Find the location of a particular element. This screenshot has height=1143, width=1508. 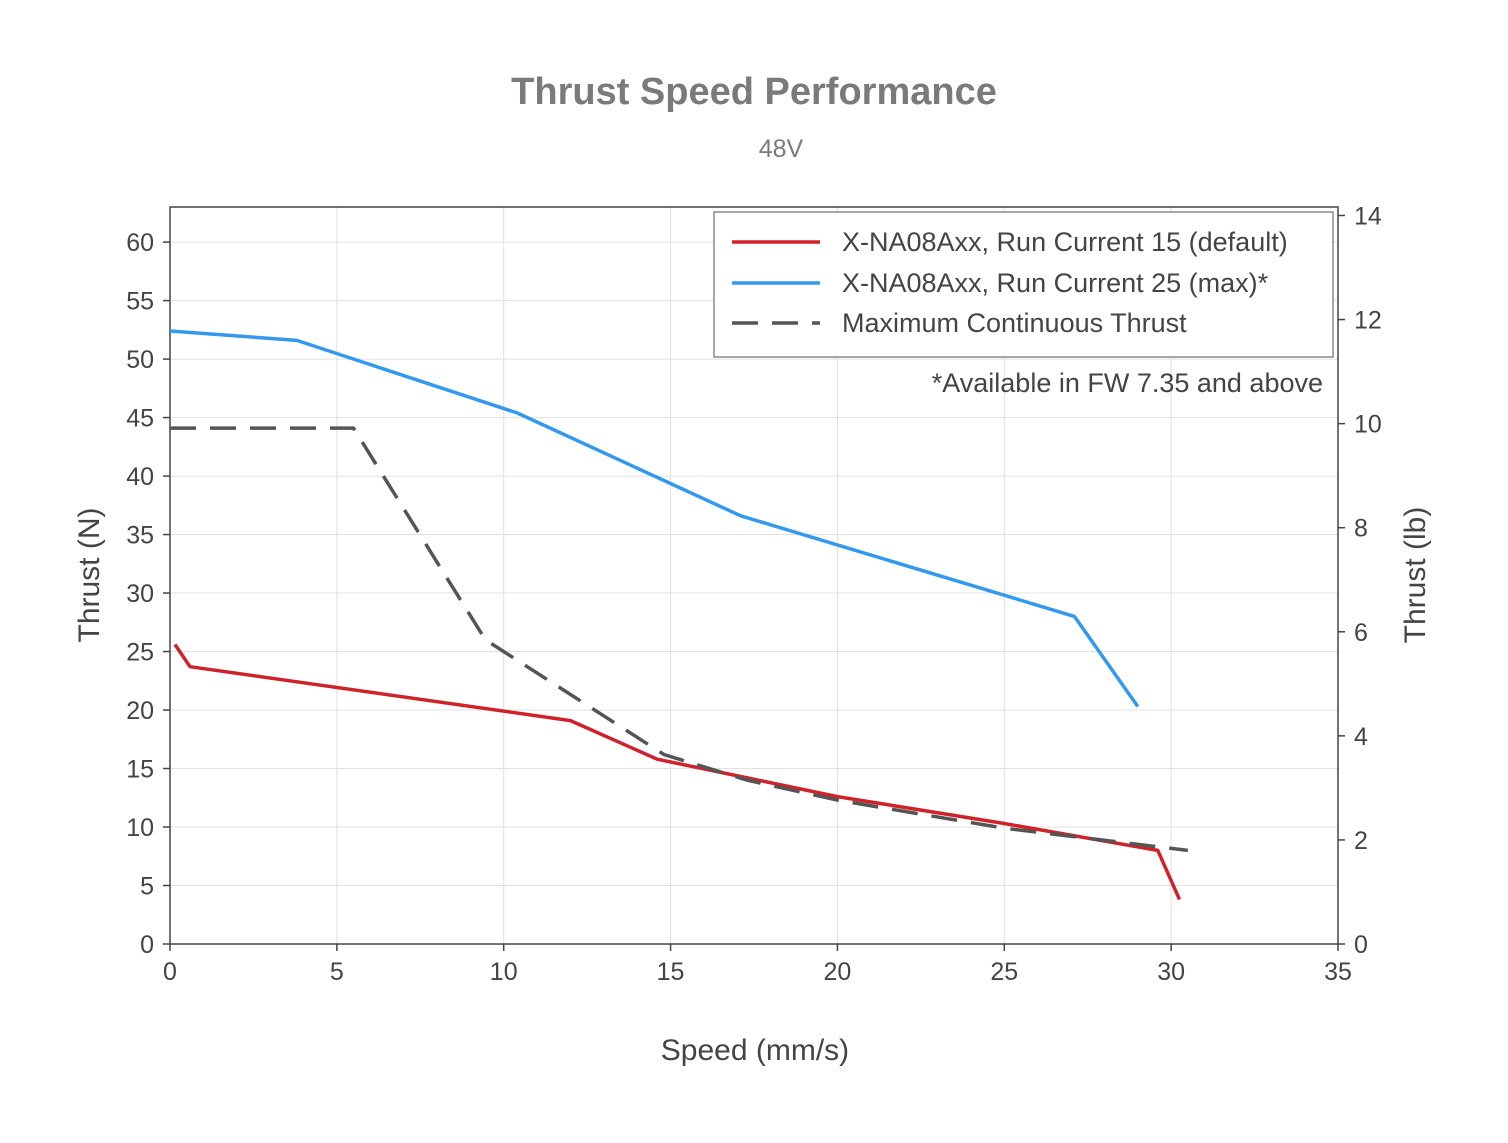

y-tick-label: 15 is located at coordinates (140, 770).